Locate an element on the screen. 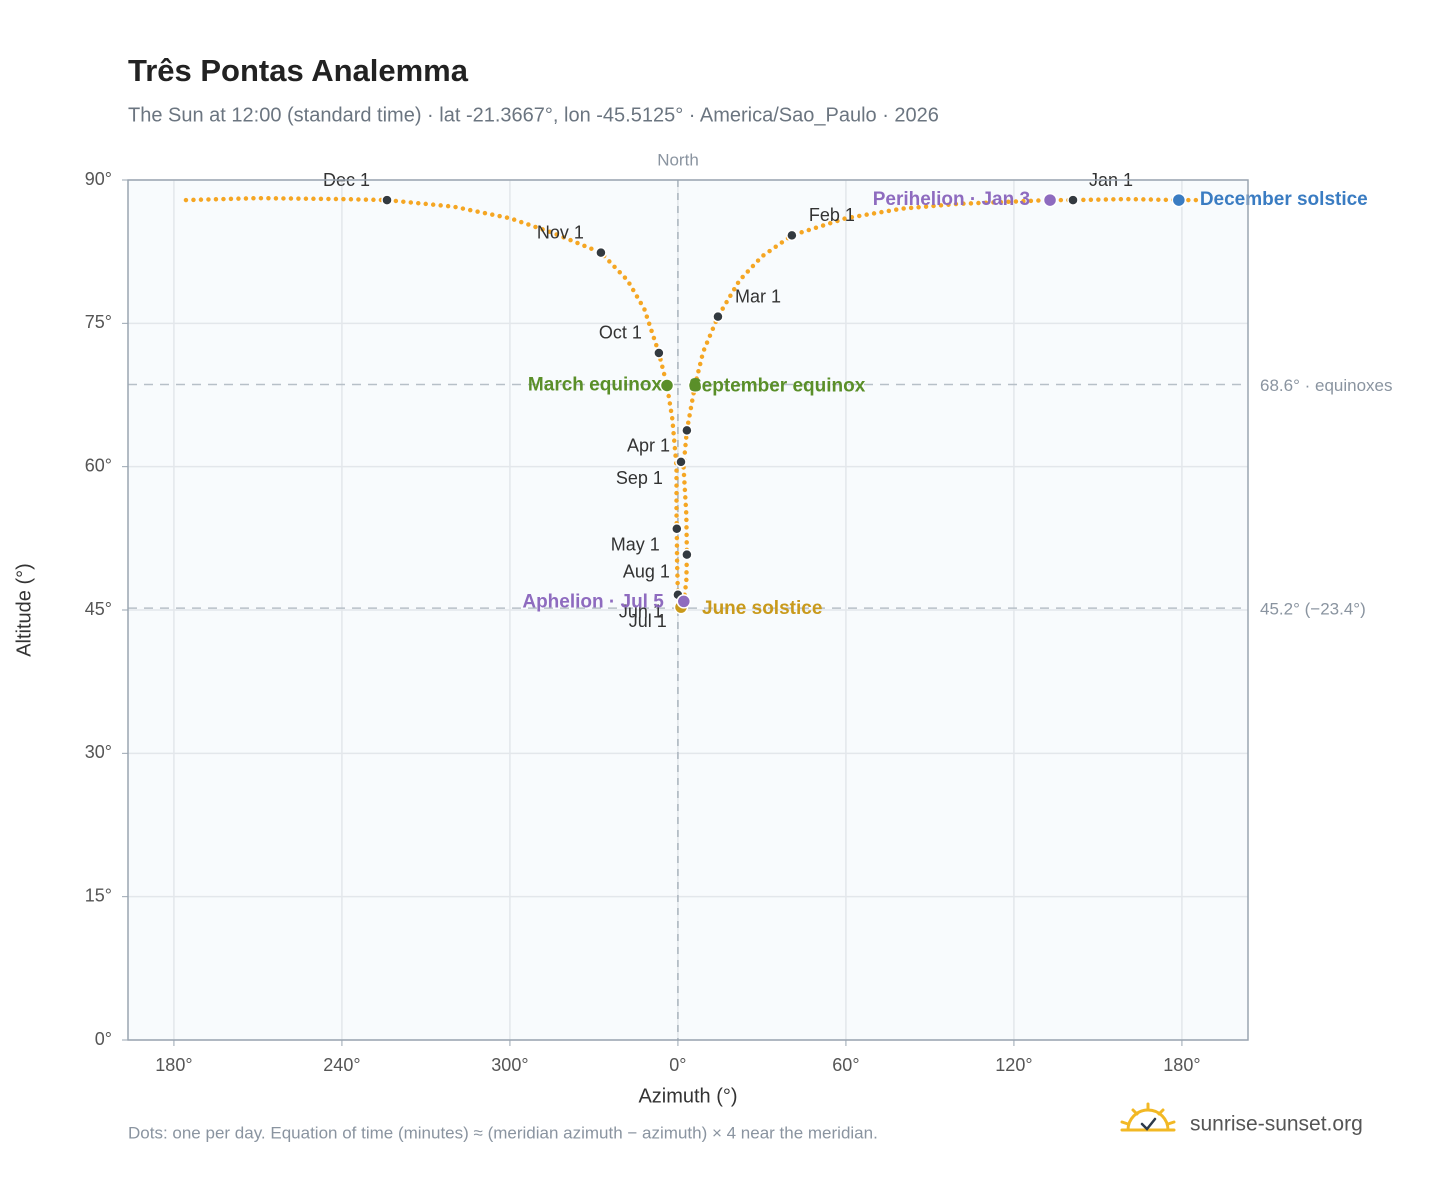  date-label: Oct 1 is located at coordinates (620, 333).